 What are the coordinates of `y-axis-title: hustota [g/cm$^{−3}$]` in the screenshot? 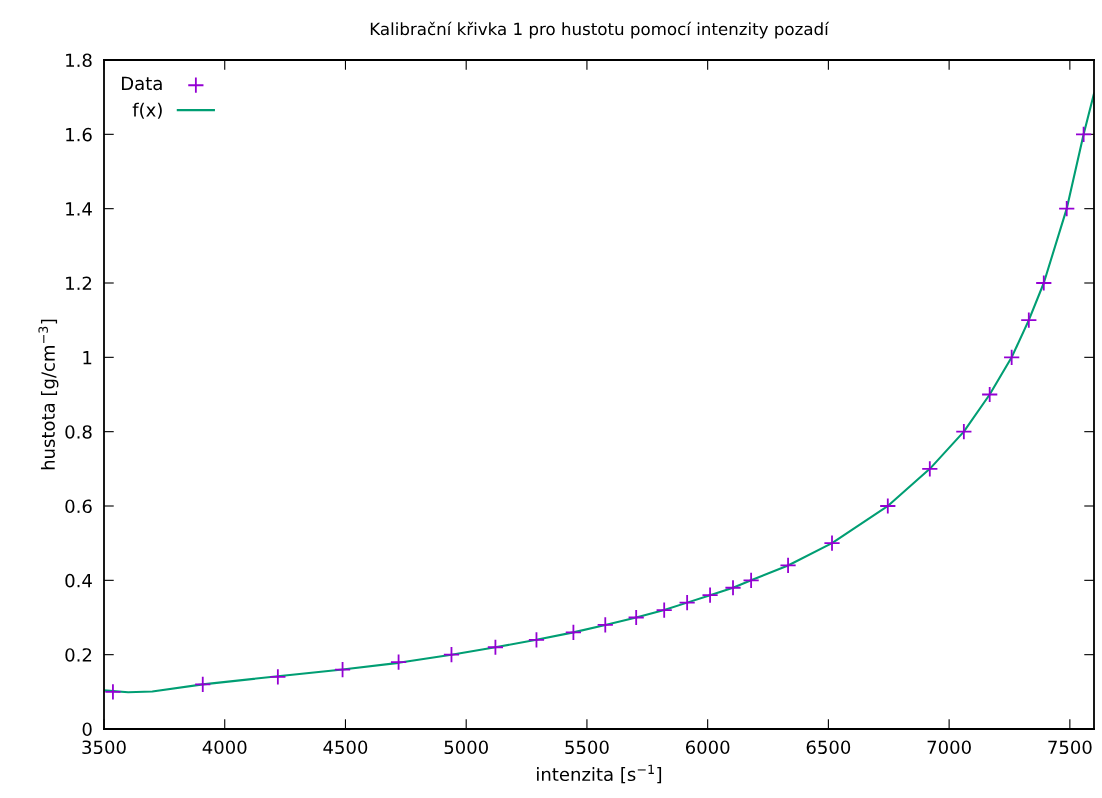 It's located at (48, 394).